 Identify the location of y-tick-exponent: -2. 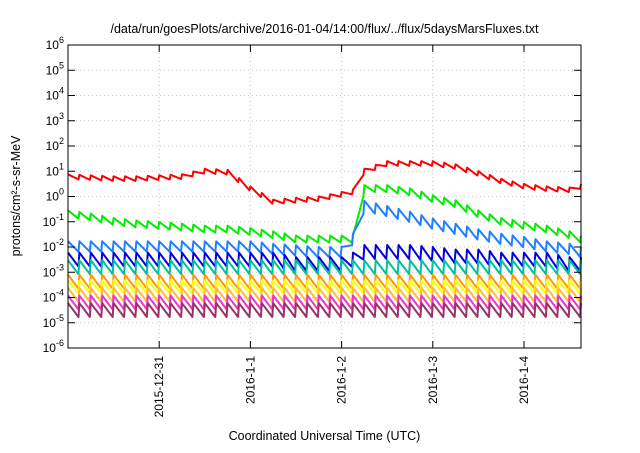
(60, 242).